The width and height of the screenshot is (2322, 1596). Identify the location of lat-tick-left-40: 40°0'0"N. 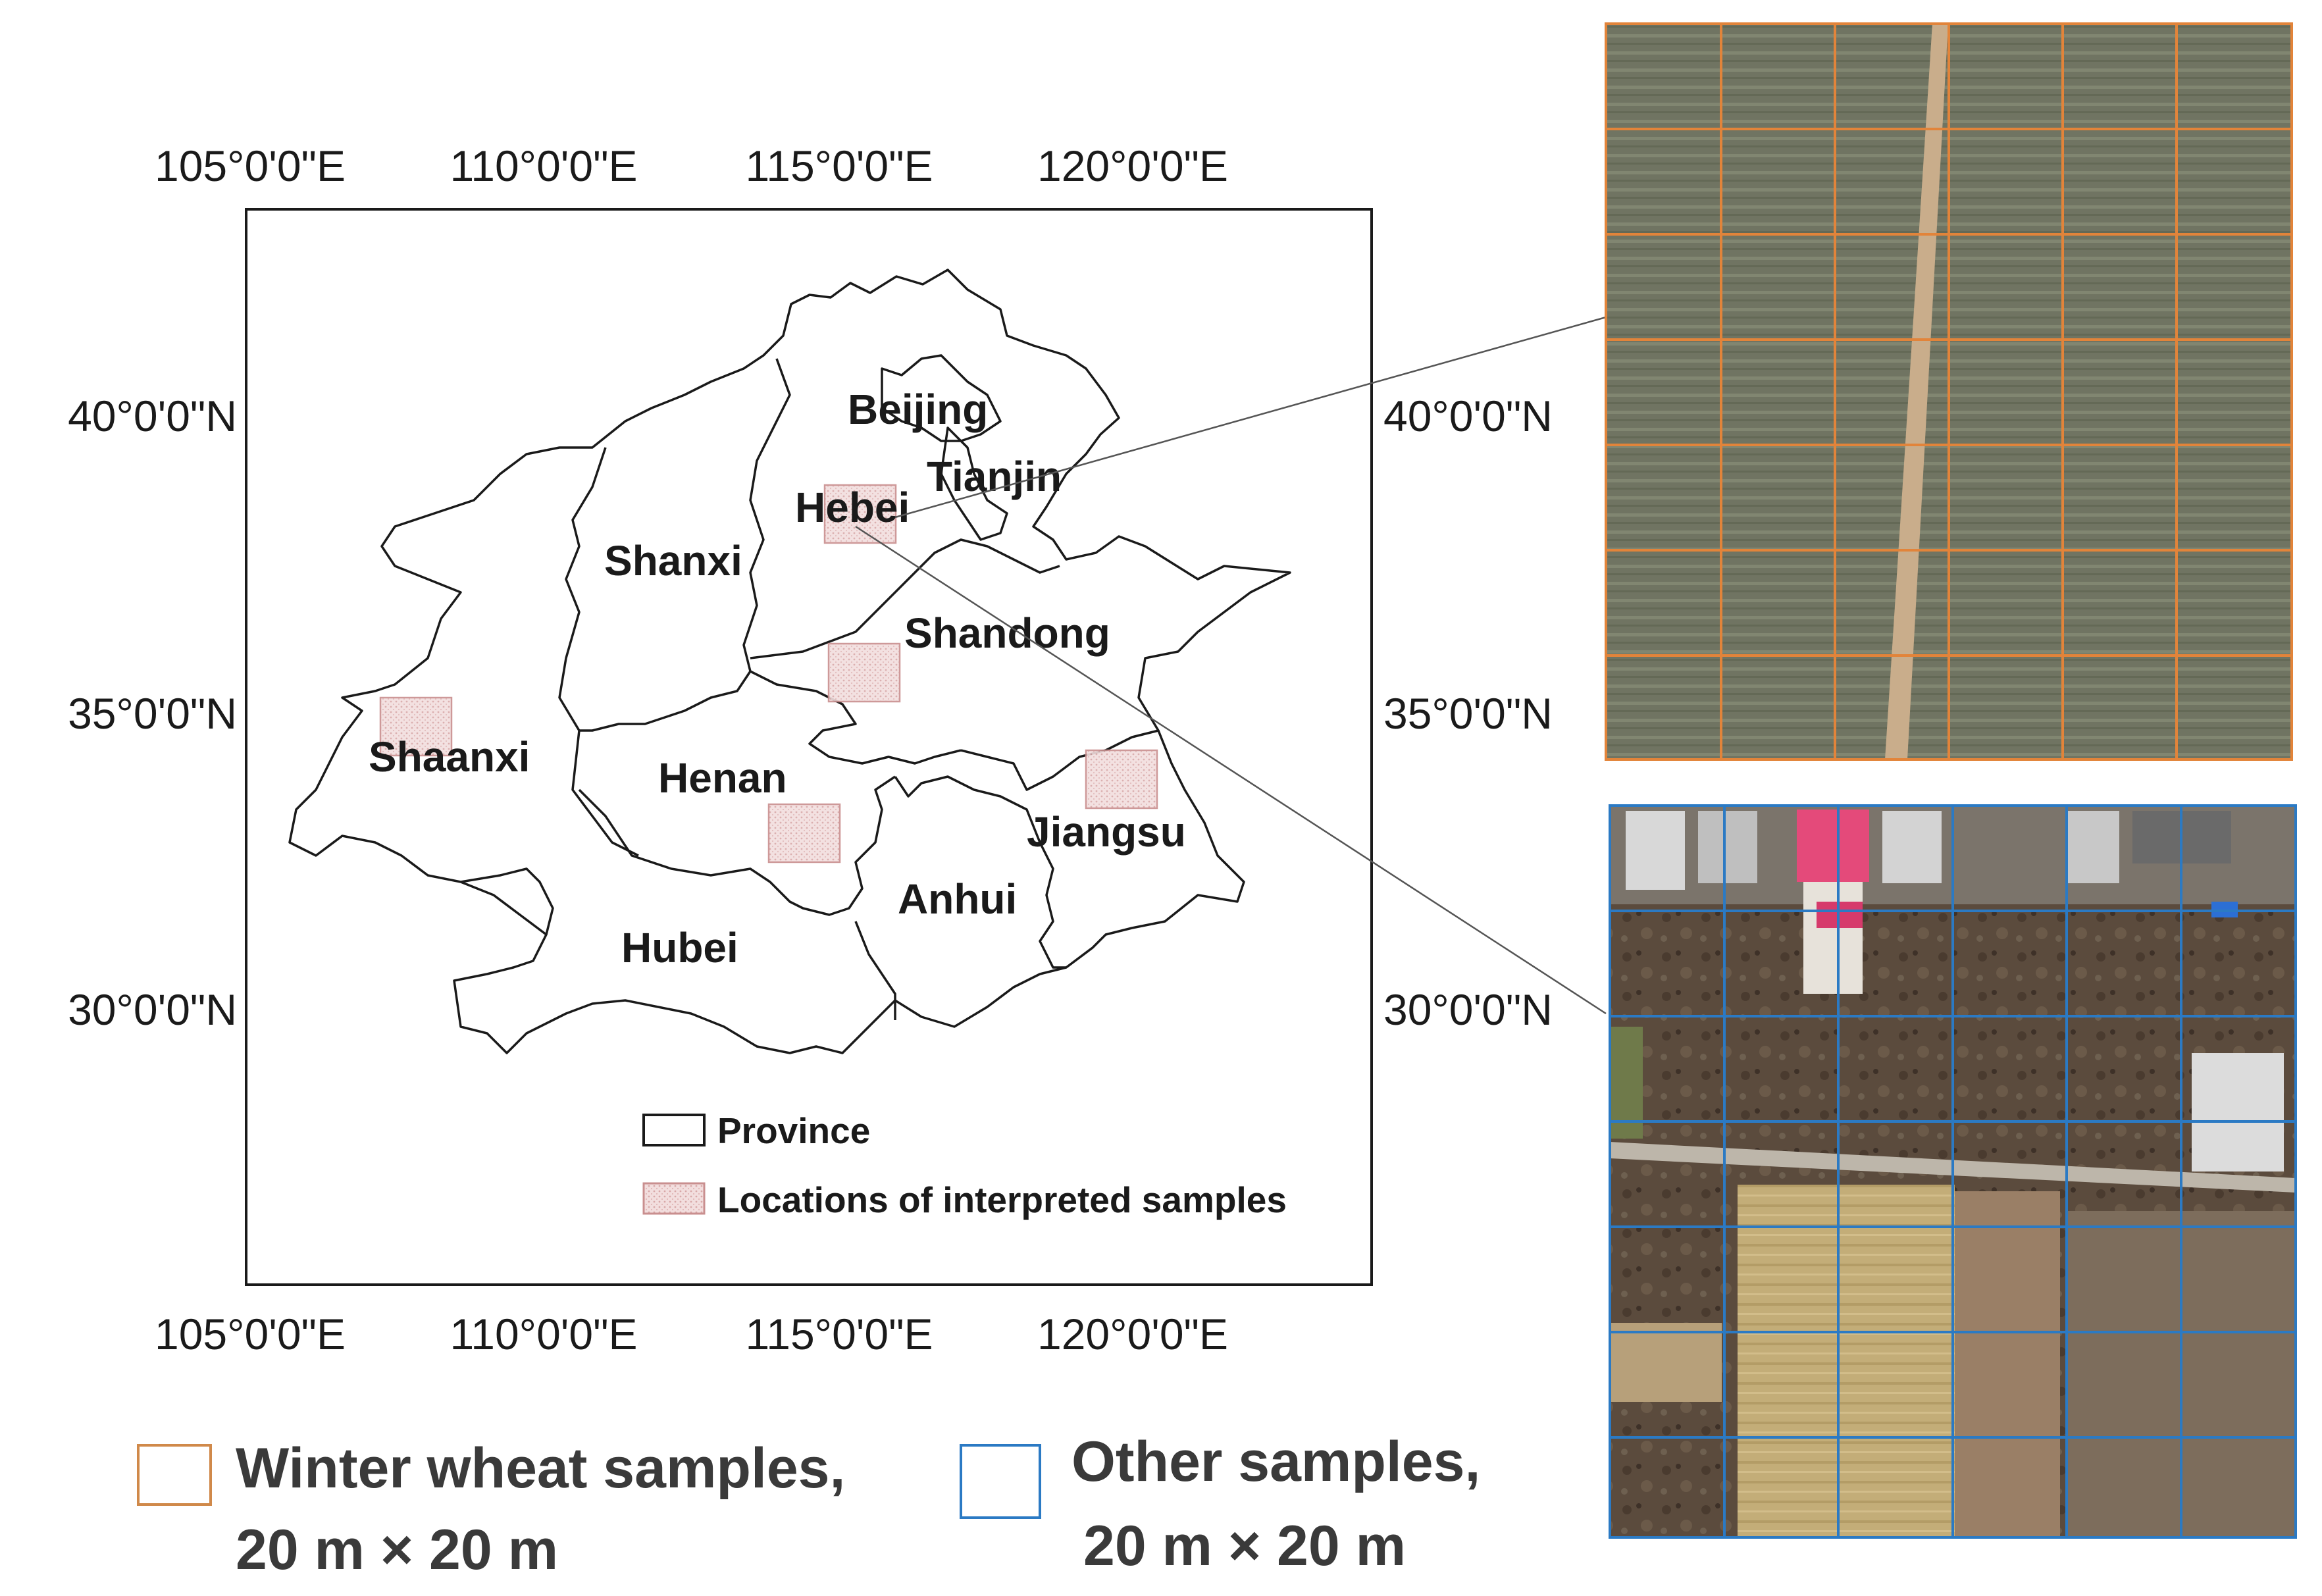
(152, 416).